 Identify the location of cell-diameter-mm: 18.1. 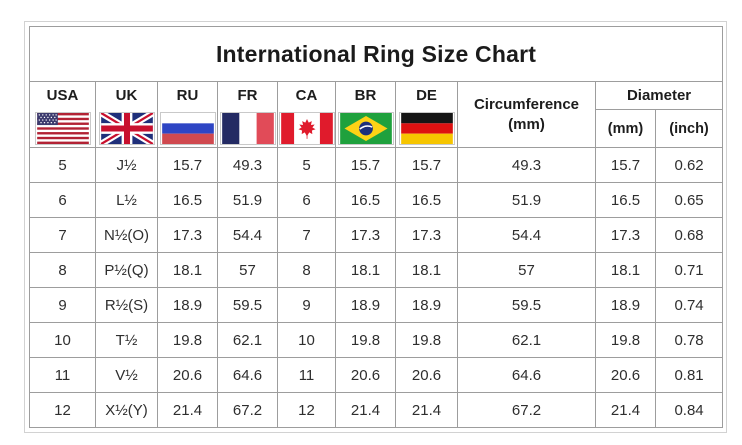
(625, 270).